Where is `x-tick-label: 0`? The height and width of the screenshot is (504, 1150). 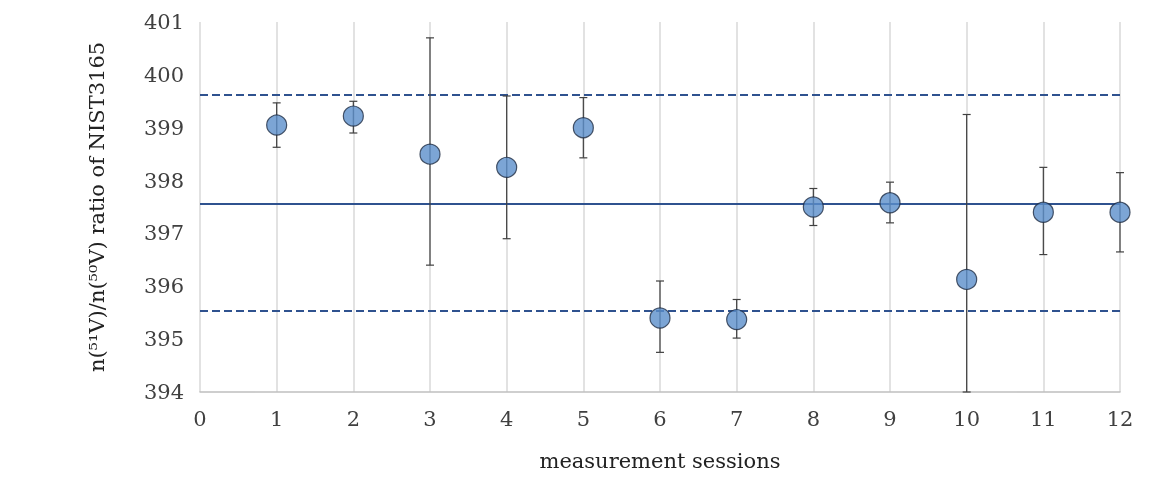 x-tick-label: 0 is located at coordinates (200, 418).